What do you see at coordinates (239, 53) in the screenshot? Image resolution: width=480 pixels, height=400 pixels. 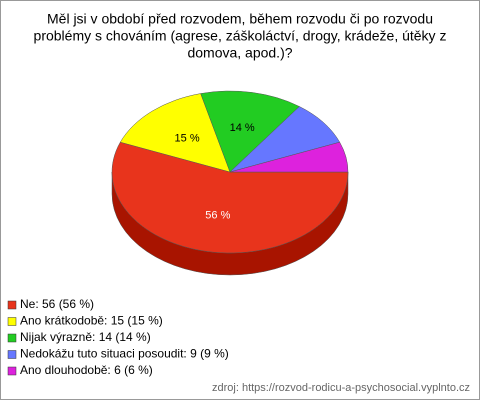 I see `chart-title: domova, apod.)?` at bounding box center [239, 53].